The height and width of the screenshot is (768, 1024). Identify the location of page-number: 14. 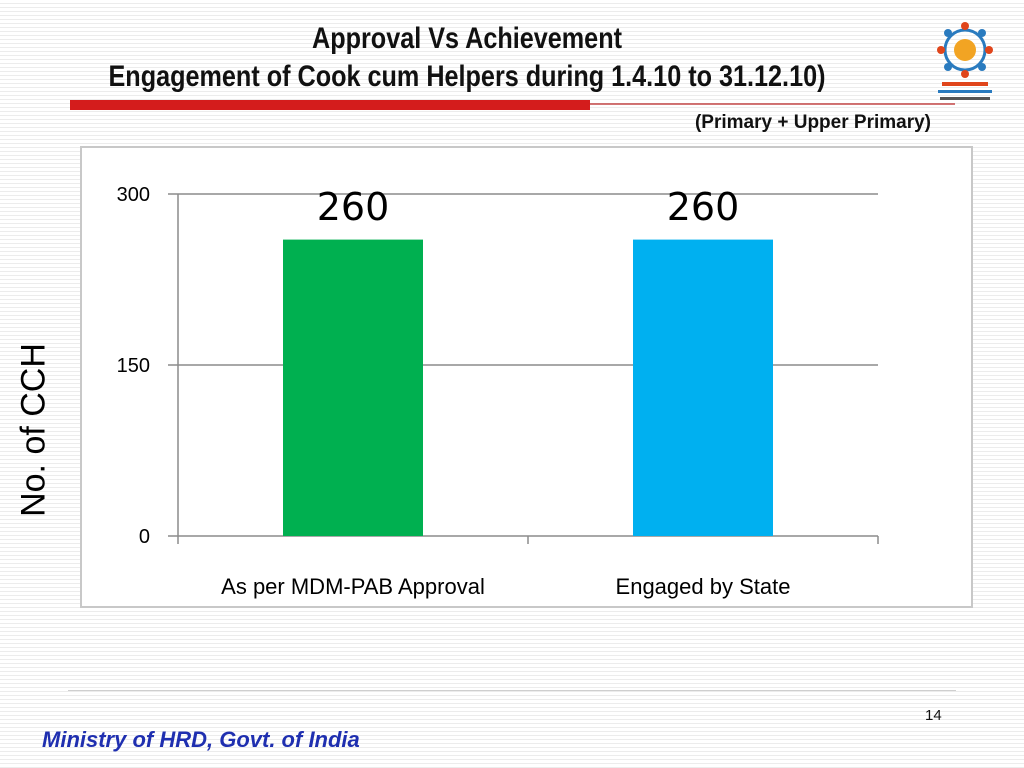
(933, 715).